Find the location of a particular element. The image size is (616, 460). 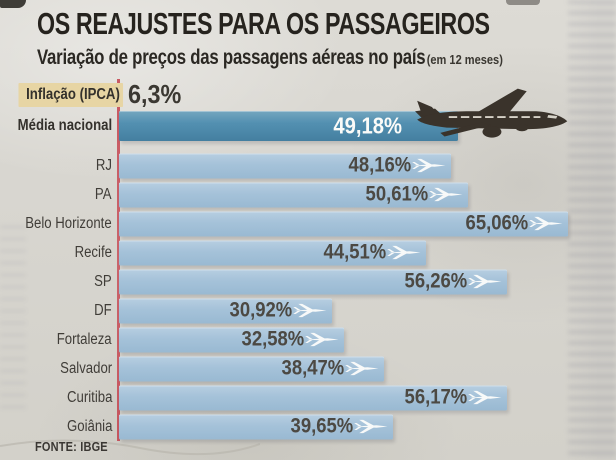

bar-value: 49,18% is located at coordinates (367, 125).